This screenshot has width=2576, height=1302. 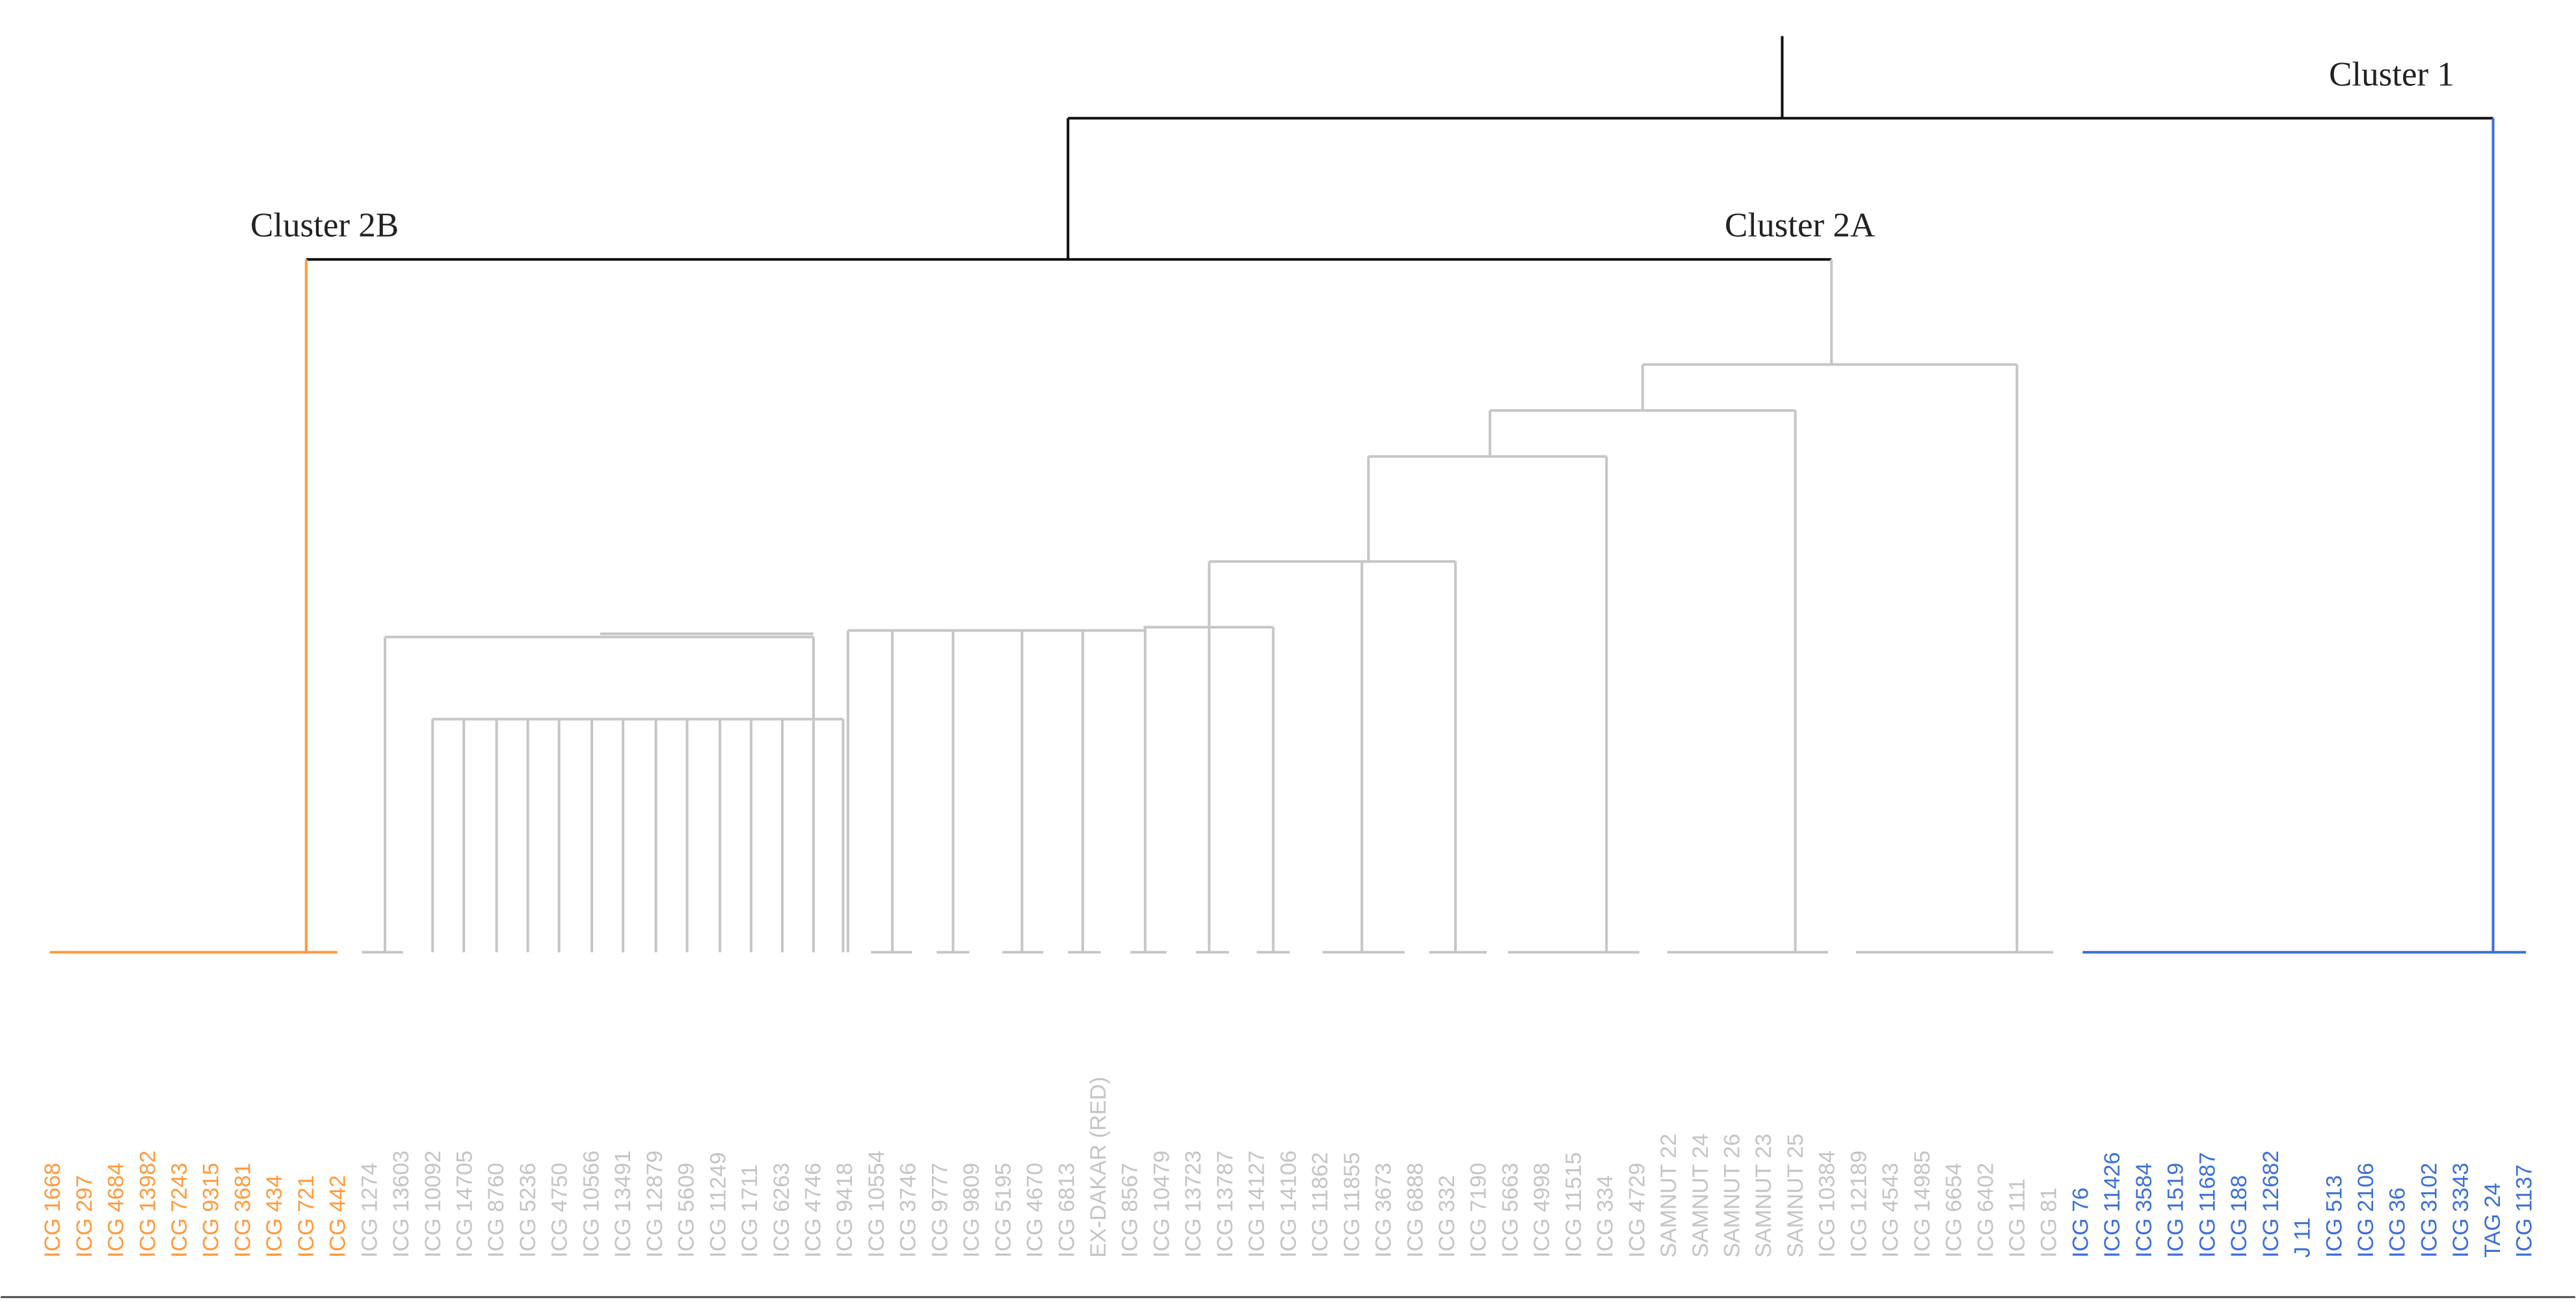 What do you see at coordinates (718, 1205) in the screenshot?
I see `leaf-label: ICG 11249` at bounding box center [718, 1205].